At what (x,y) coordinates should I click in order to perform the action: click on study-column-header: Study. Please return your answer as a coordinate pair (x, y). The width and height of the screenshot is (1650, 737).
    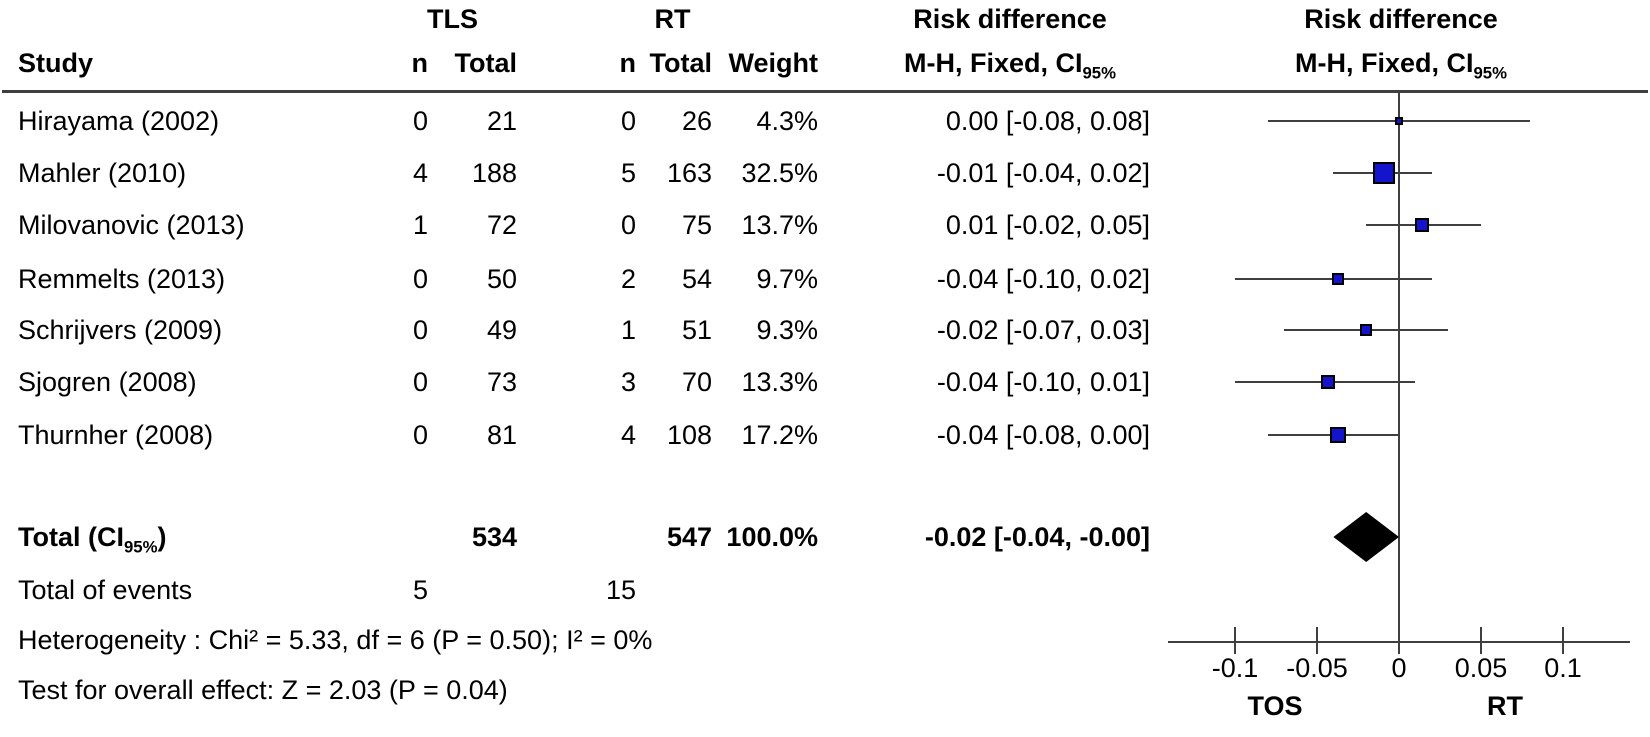
    Looking at the image, I should click on (56, 63).